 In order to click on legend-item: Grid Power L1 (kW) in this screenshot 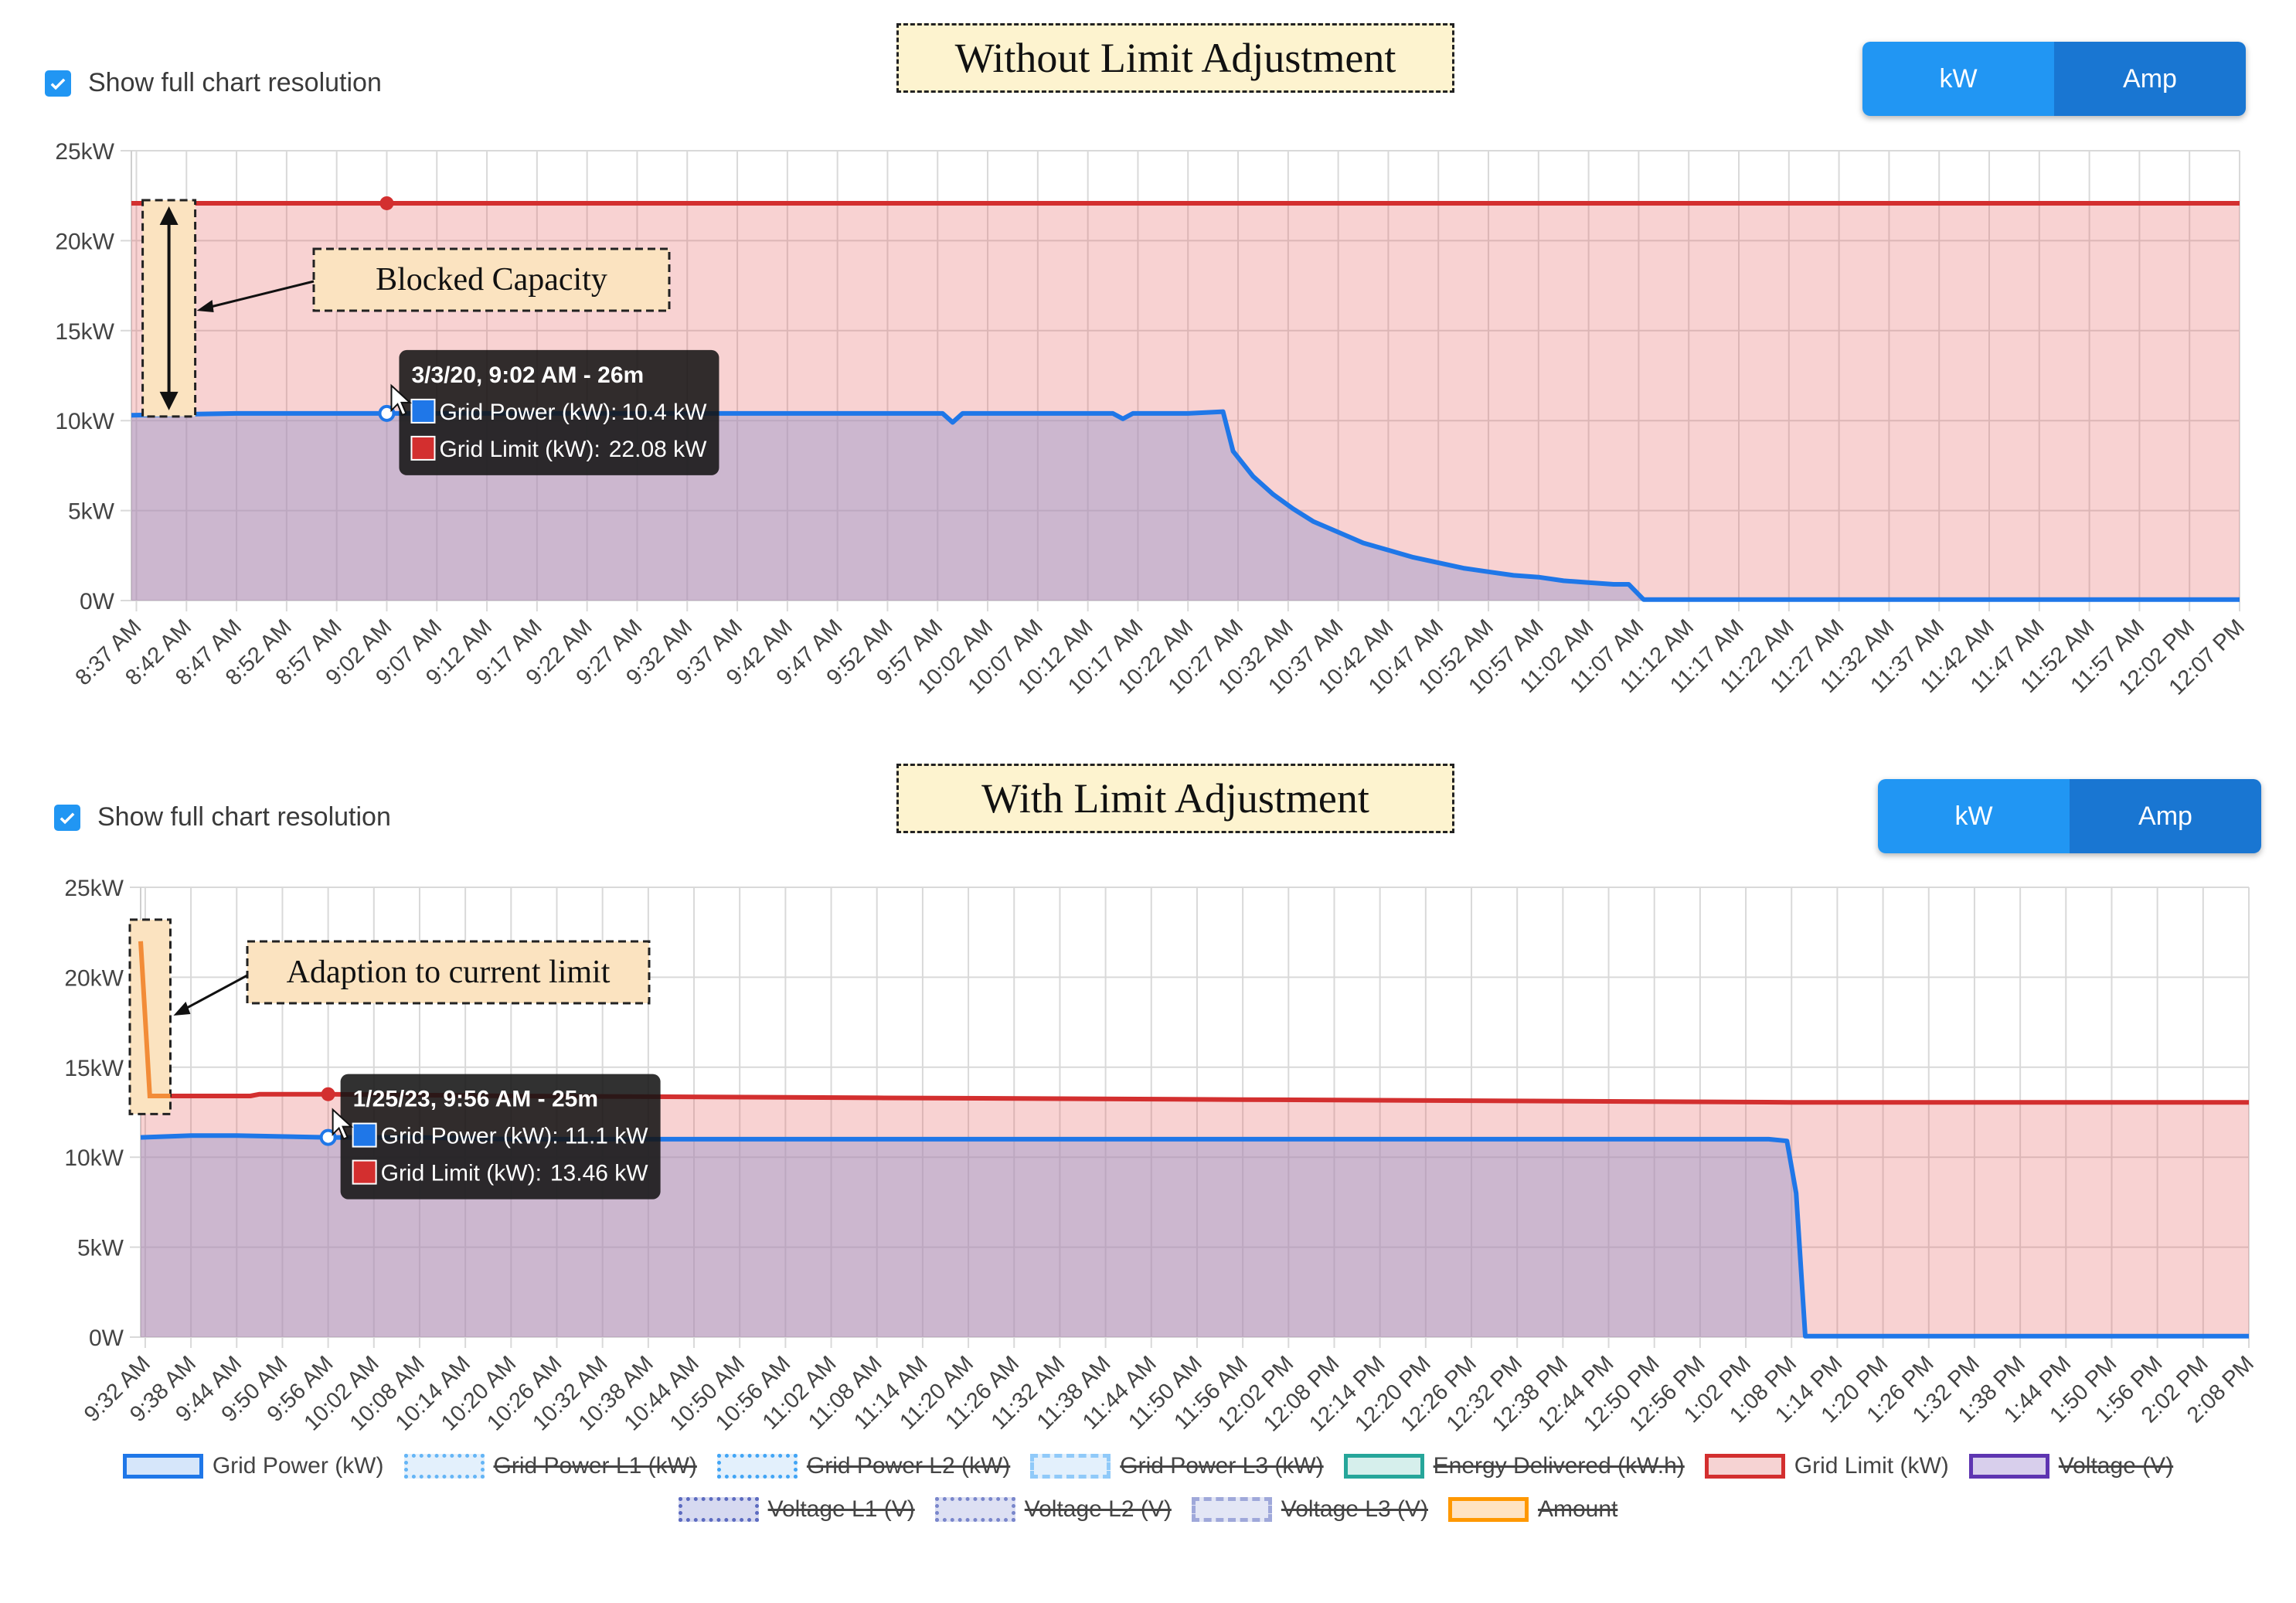, I will do `click(550, 1466)`.